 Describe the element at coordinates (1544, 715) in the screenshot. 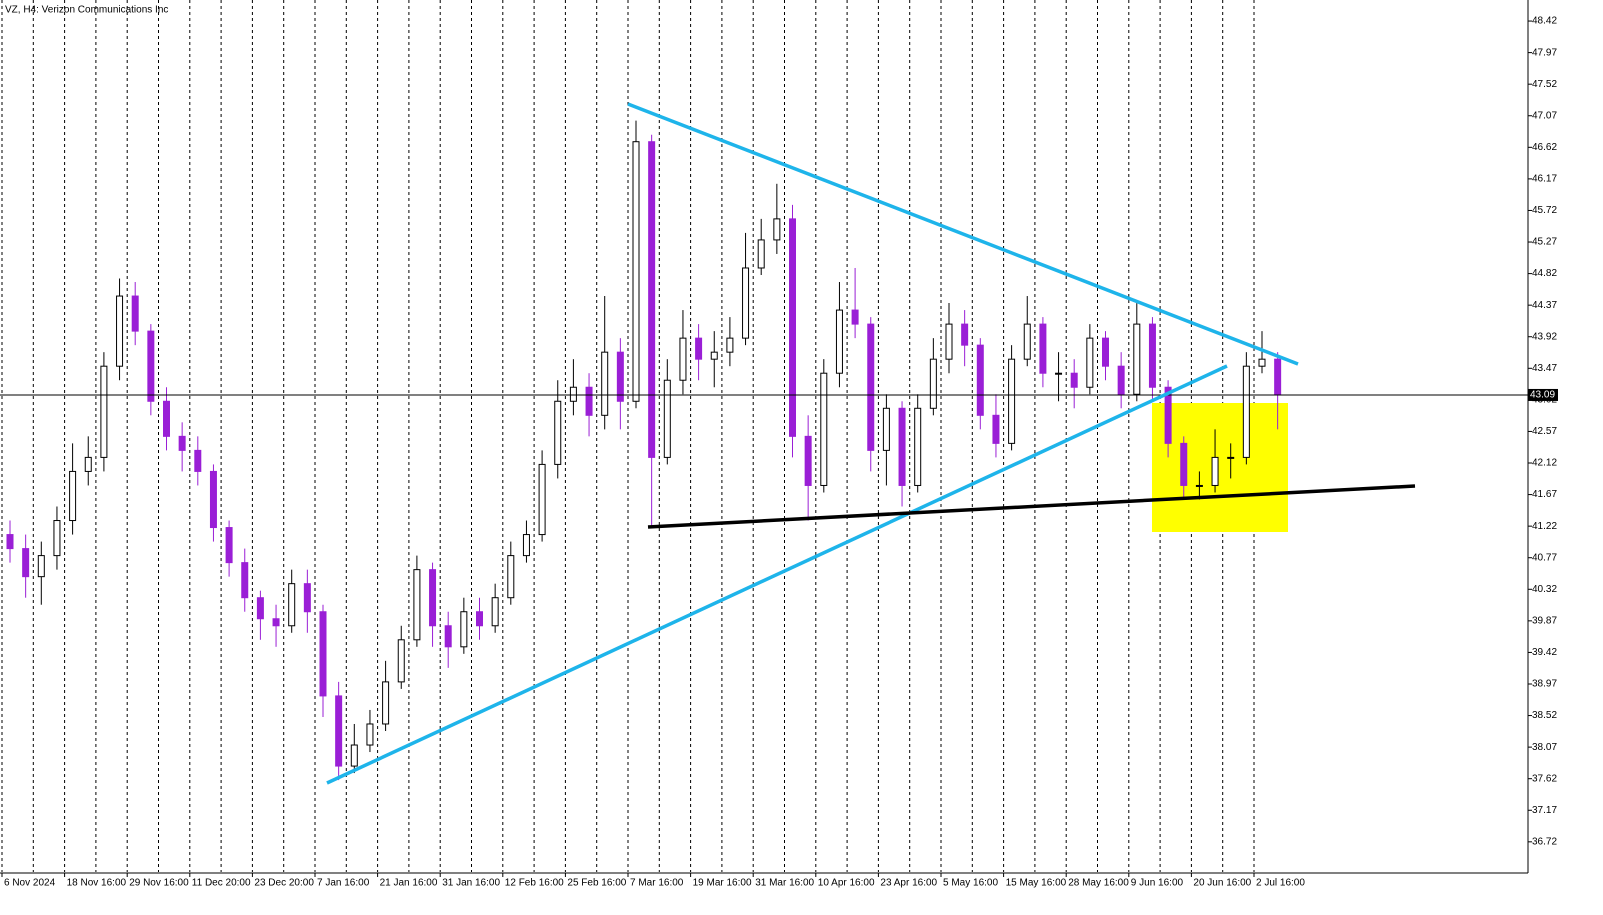

I see `y-tick-label: 38.52` at that location.